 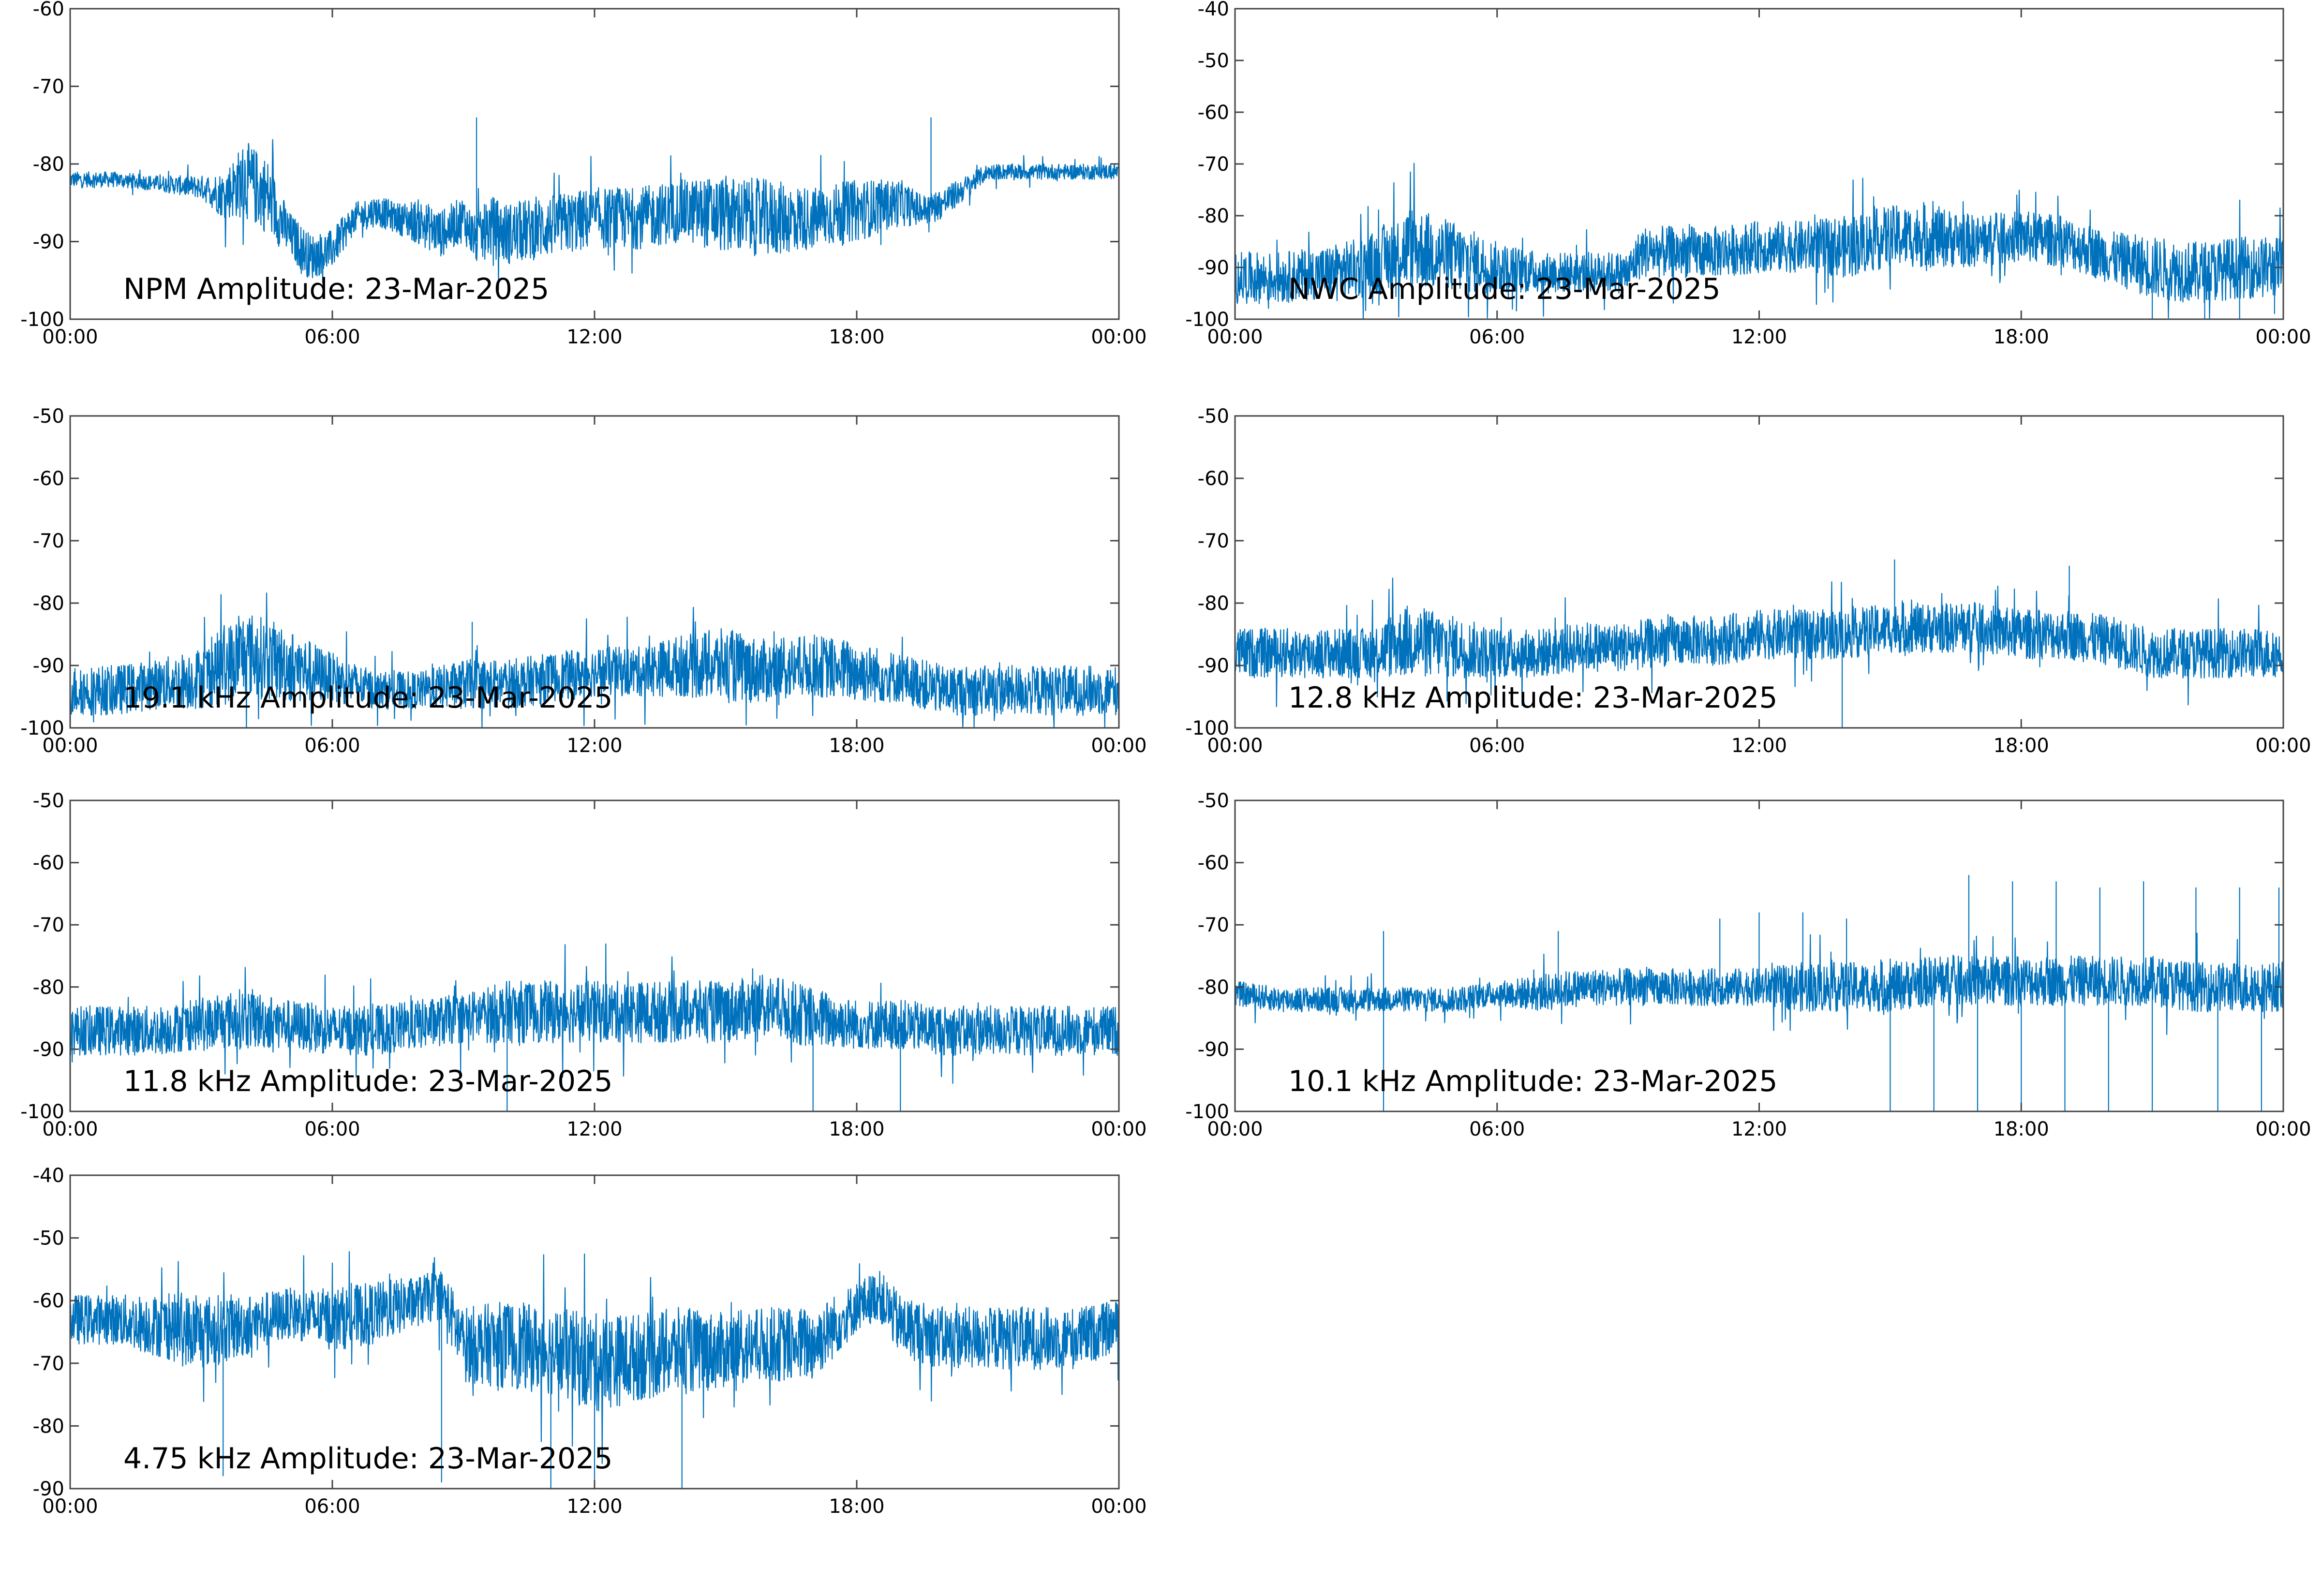 What do you see at coordinates (336, 289) in the screenshot?
I see `panel-title: NPM Amplitude: 23-Mar-2025` at bounding box center [336, 289].